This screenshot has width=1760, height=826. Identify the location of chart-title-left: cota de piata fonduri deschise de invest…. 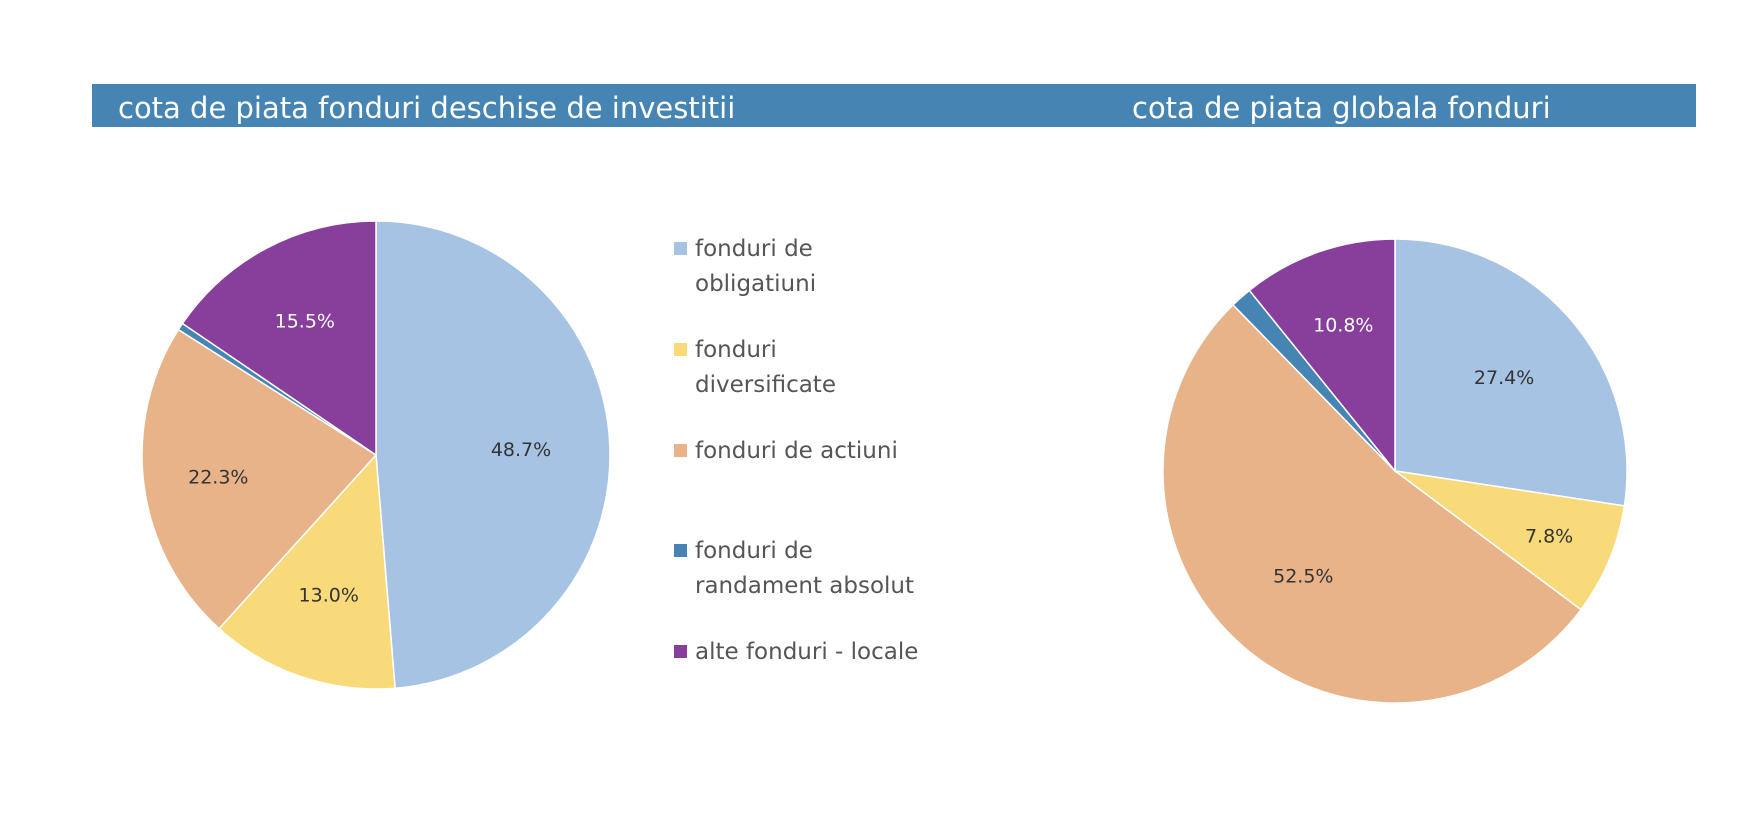
(426, 108).